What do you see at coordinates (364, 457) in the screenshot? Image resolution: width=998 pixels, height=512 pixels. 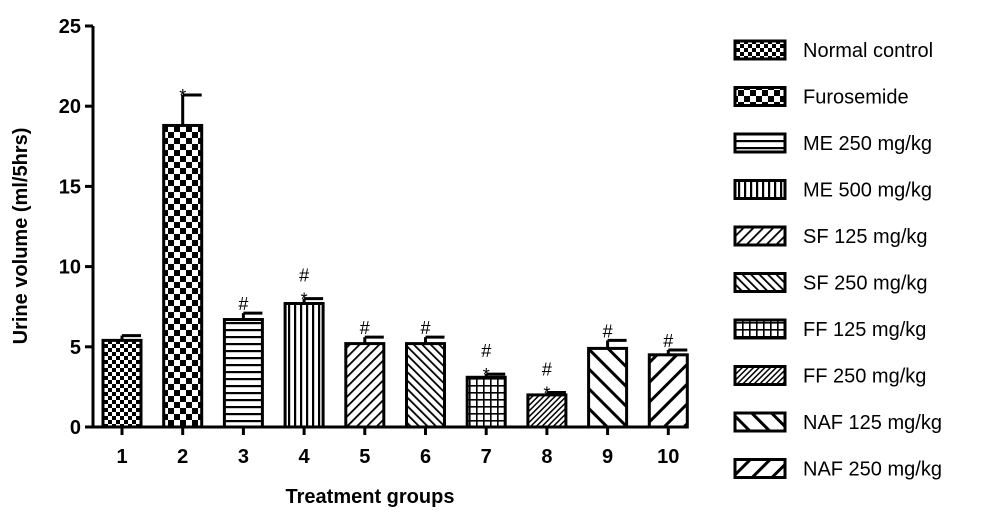 I see `x-tick-label: 5` at bounding box center [364, 457].